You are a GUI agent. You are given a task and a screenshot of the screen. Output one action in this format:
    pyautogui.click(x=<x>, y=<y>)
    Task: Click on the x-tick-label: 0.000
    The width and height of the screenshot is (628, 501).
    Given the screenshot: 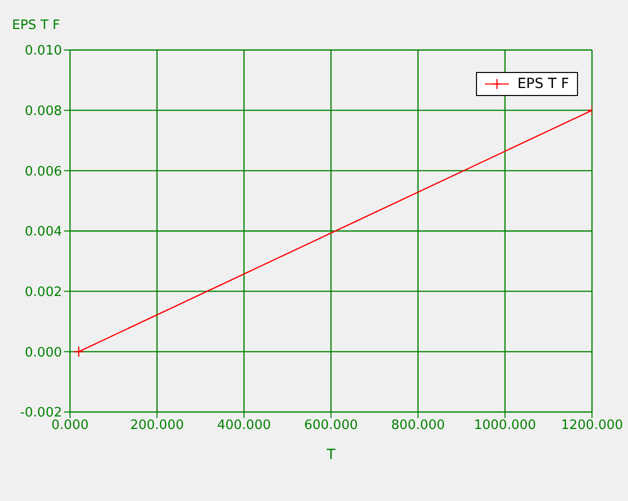 What is the action you would take?
    pyautogui.click(x=70, y=426)
    